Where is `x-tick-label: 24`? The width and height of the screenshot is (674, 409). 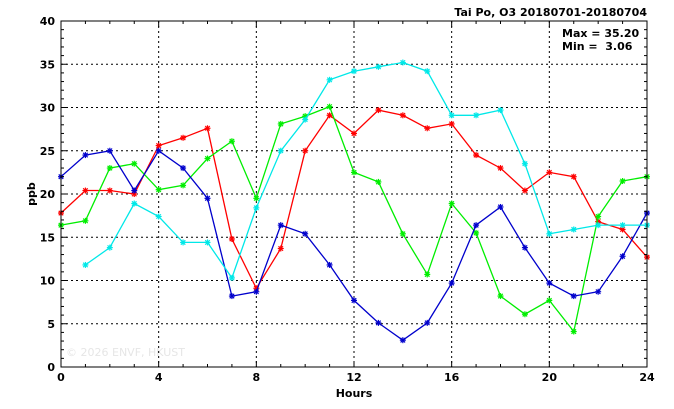 x-tick-label: 24 is located at coordinates (647, 377).